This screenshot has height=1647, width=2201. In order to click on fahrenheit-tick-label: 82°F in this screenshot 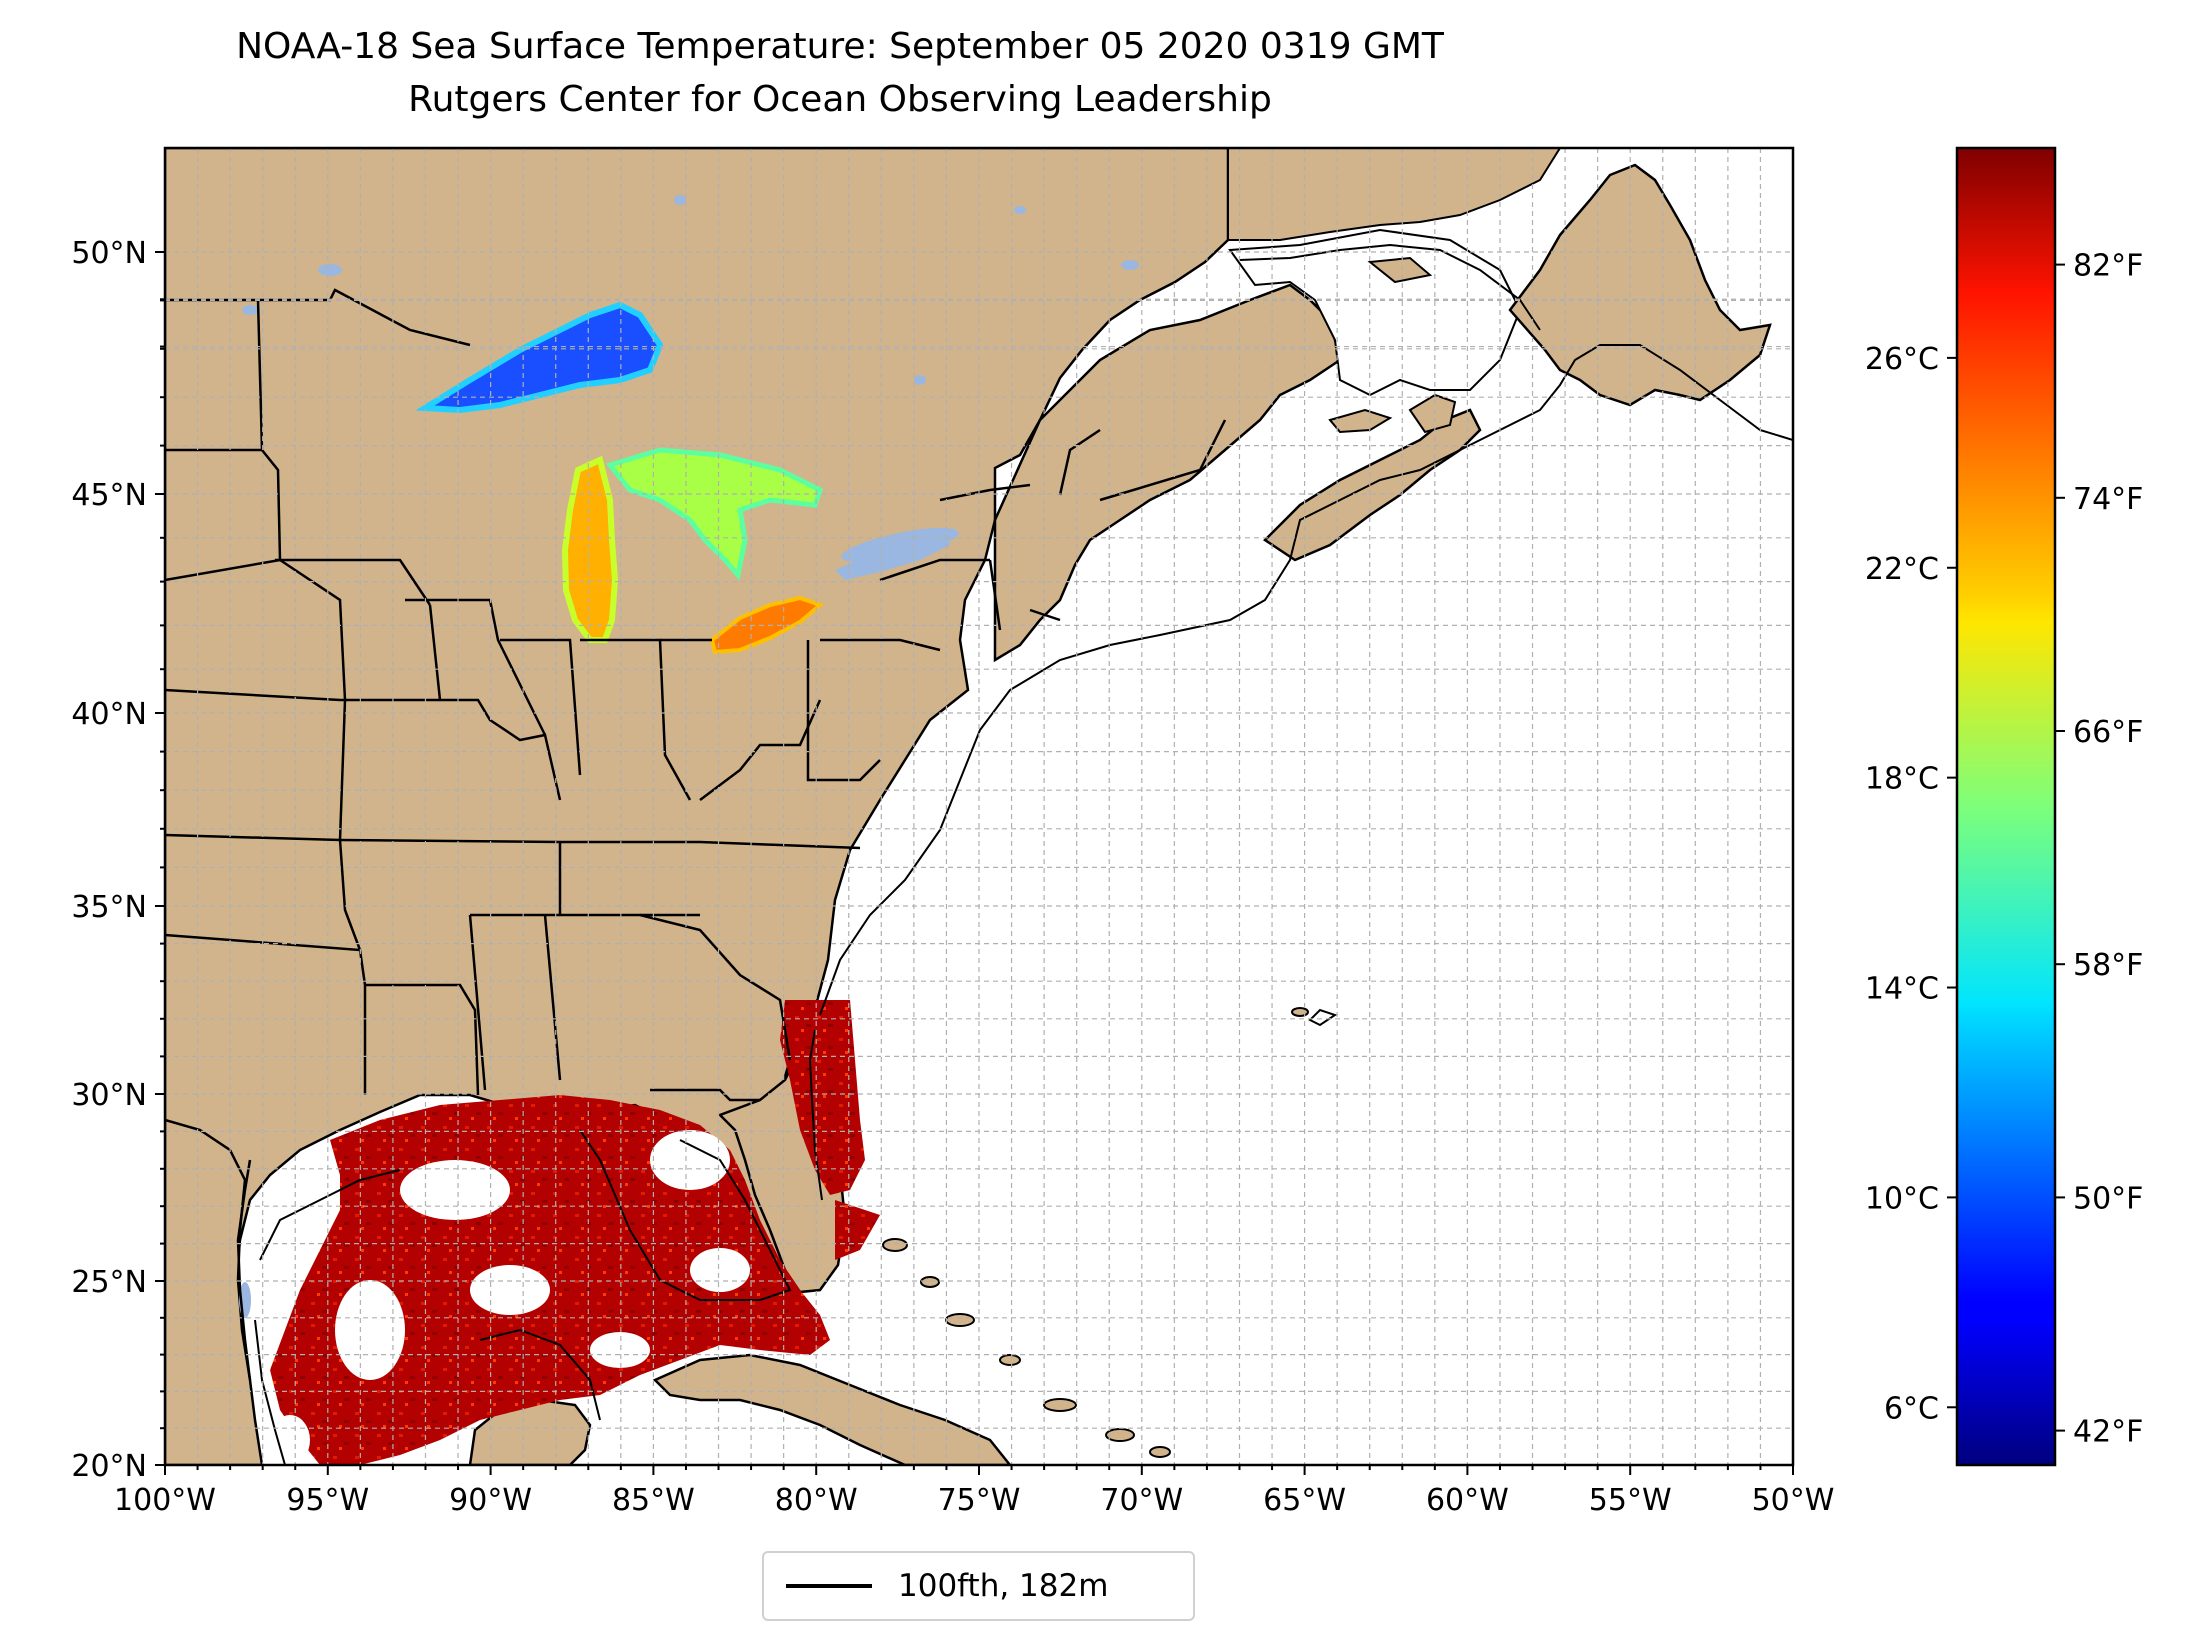, I will do `click(2108, 266)`.